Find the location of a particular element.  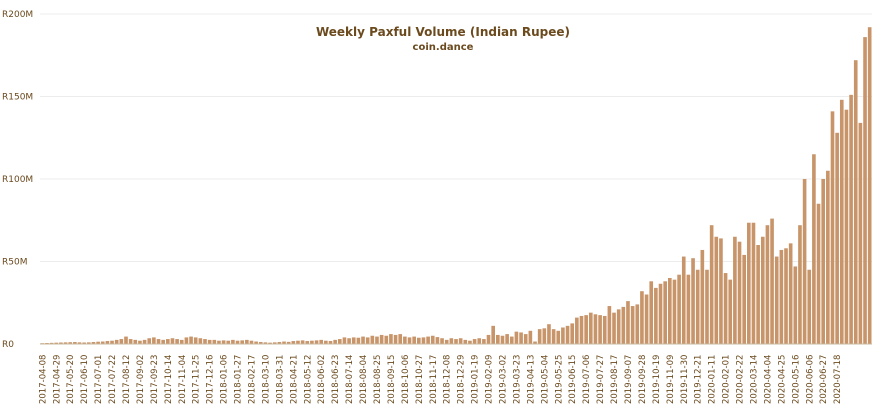

x-tick-label: 2018-08-04 is located at coordinates (364, 379).